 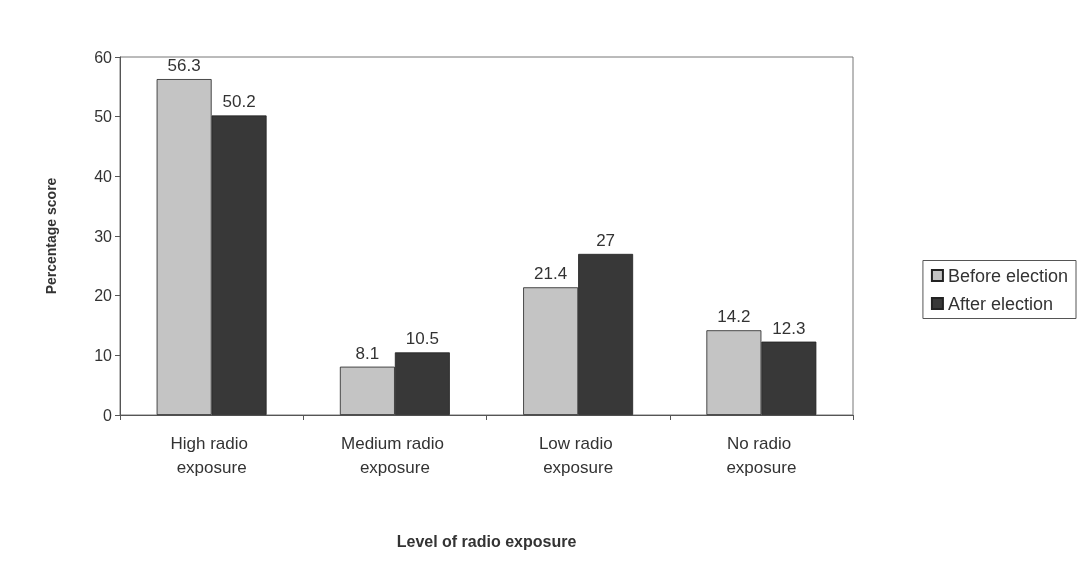 I want to click on y-tick-label: 0, so click(x=108, y=415).